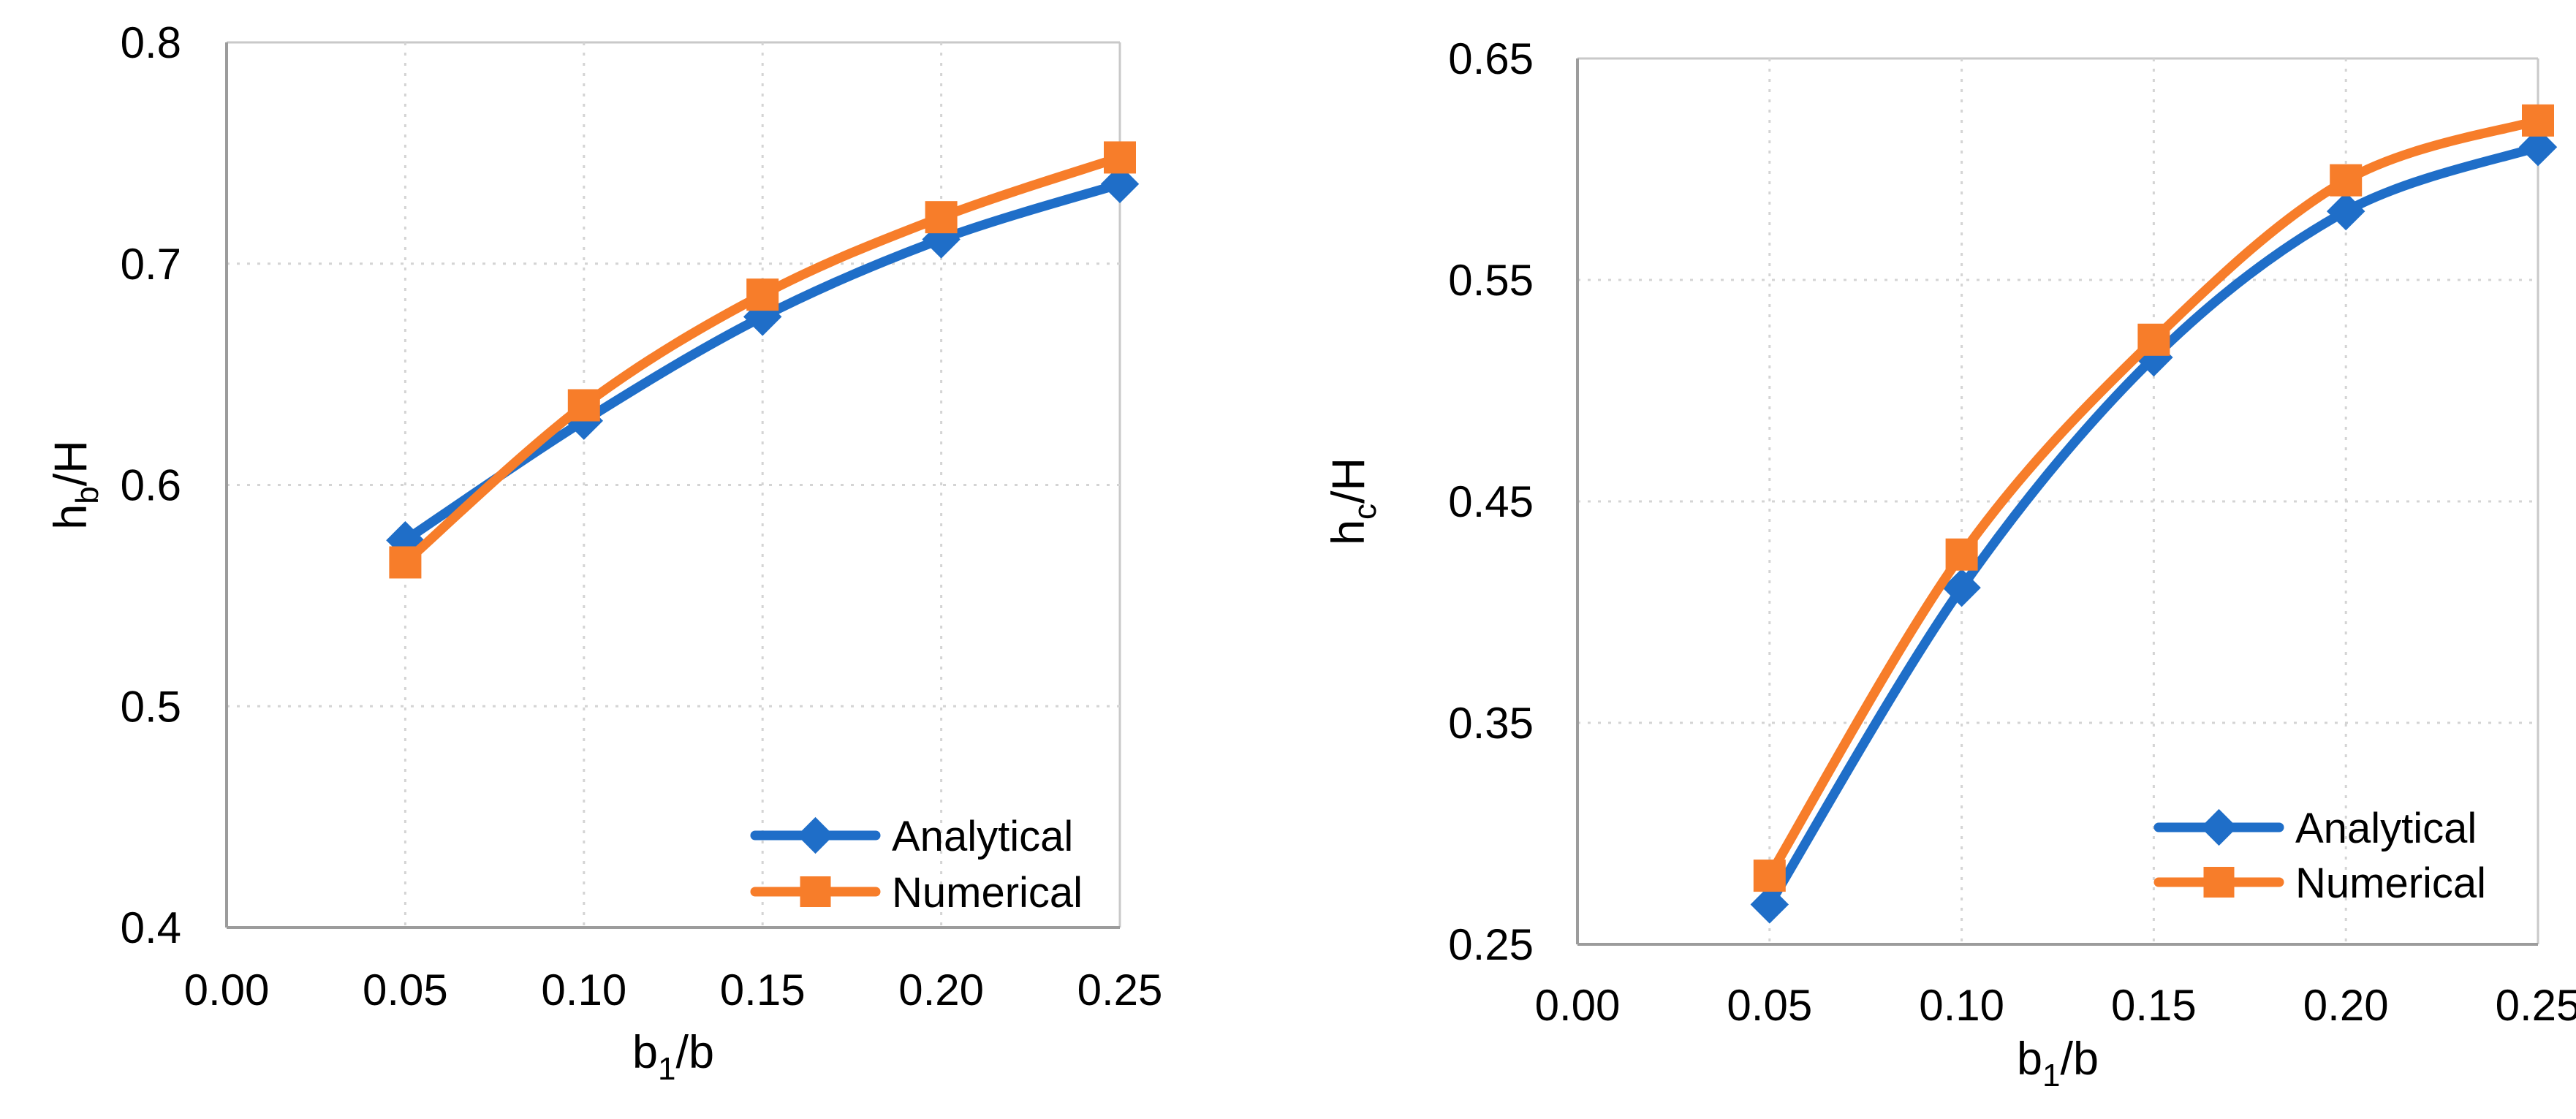  What do you see at coordinates (1491, 58) in the screenshot?
I see `y-tick-label: 0.65` at bounding box center [1491, 58].